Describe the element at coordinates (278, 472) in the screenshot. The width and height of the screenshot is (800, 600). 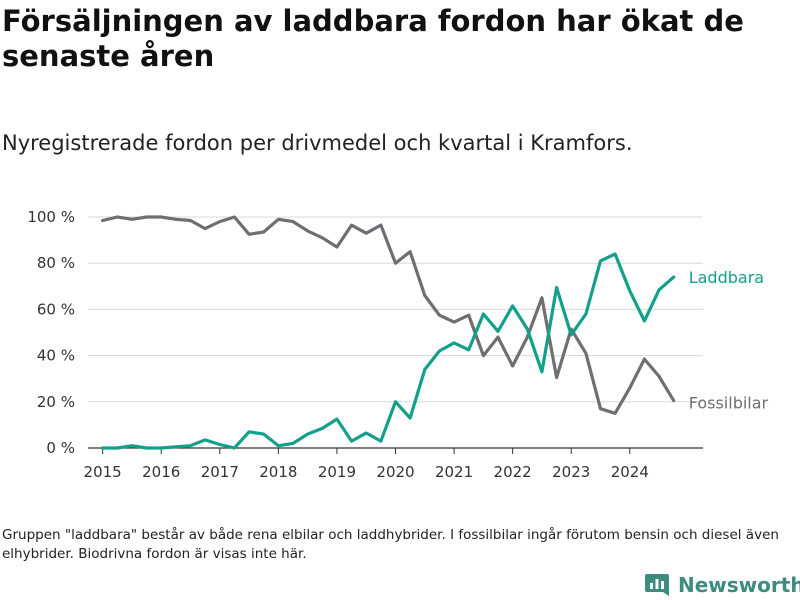
I see `x-tick-label: 2018` at that location.